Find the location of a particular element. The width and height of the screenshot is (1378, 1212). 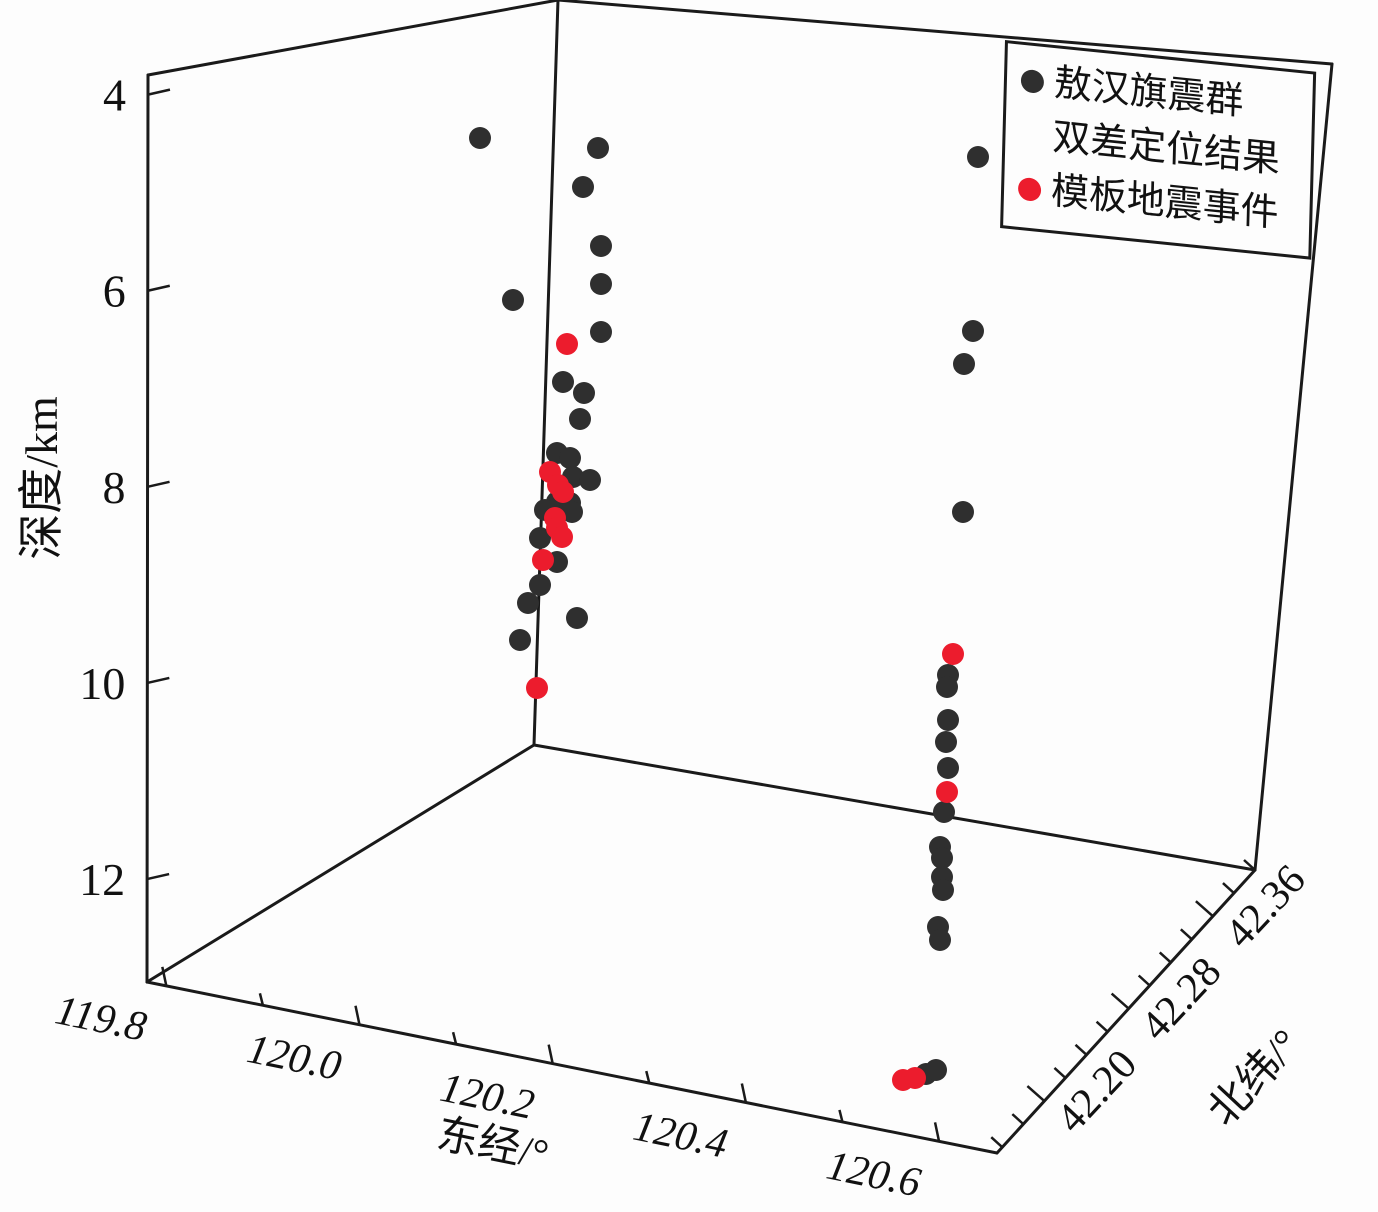

legend-marker-spacer is located at coordinates (1031, 134).